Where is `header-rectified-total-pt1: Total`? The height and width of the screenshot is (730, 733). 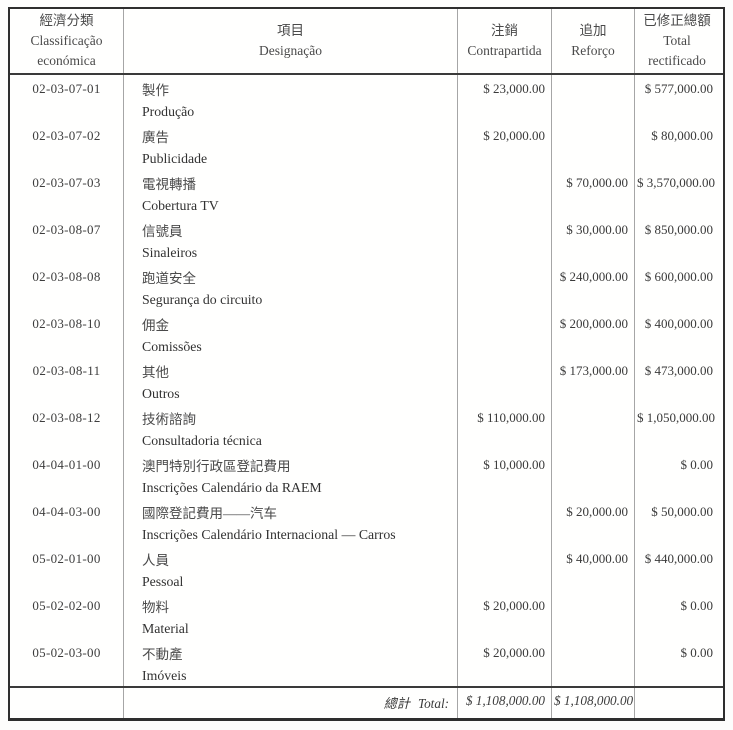
header-rectified-total-pt1: Total is located at coordinates (677, 40).